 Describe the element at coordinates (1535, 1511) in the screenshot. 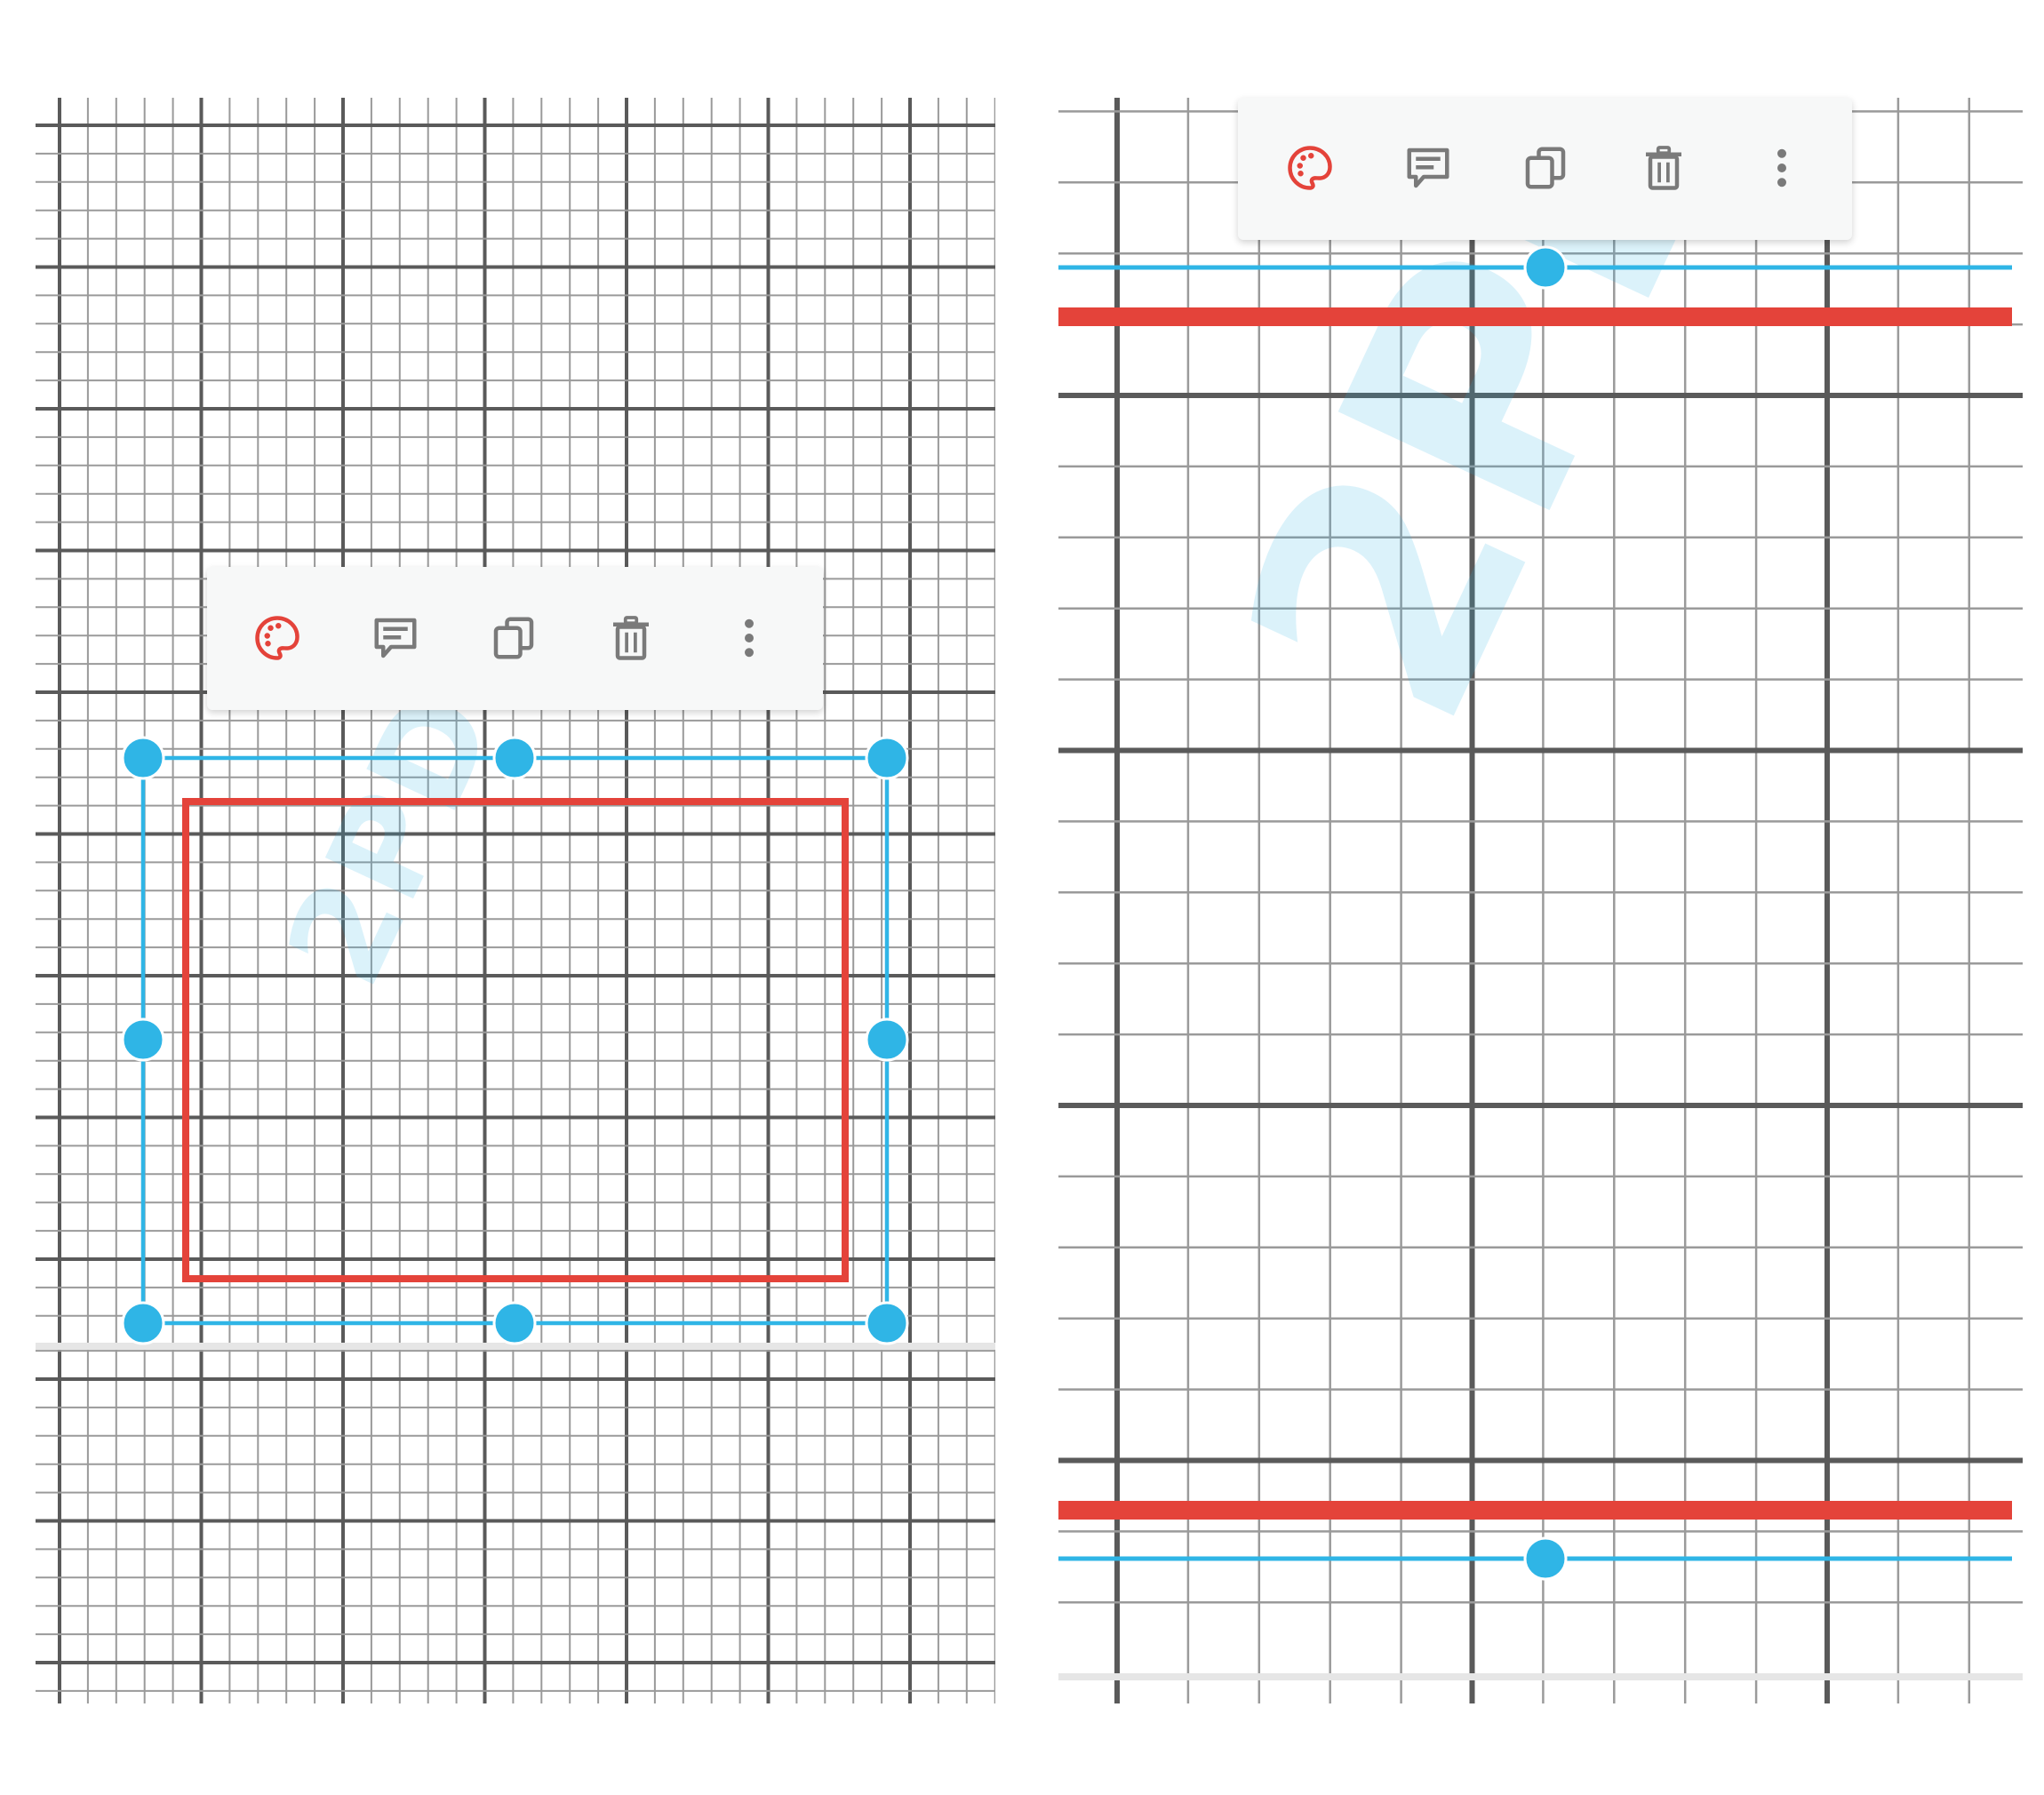

I see `rectangle-bottom-edge` at that location.